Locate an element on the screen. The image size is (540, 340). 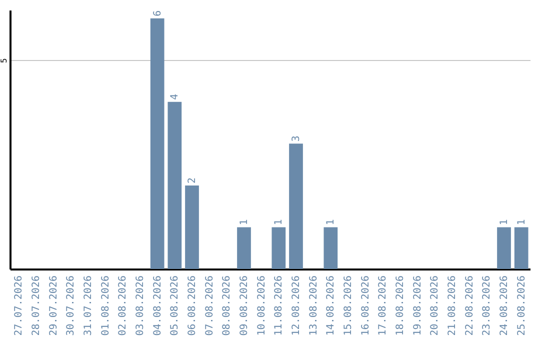
x-tick-label: 07.08.2026 is located at coordinates (210, 306).